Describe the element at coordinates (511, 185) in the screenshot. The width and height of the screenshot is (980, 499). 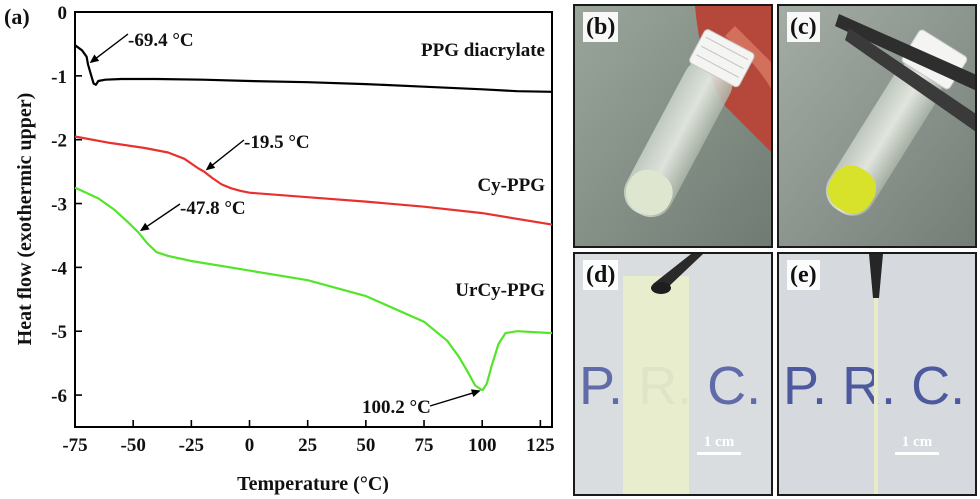
I see `series-label-1: Cy-PPG` at that location.